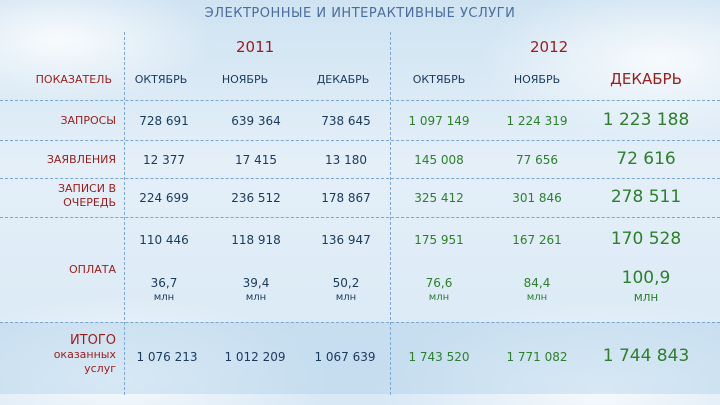 The height and width of the screenshot is (405, 720). Describe the element at coordinates (81, 159) in the screenshot. I see `row-label-applications: ЗАЯВЛЕНИЯ` at that location.